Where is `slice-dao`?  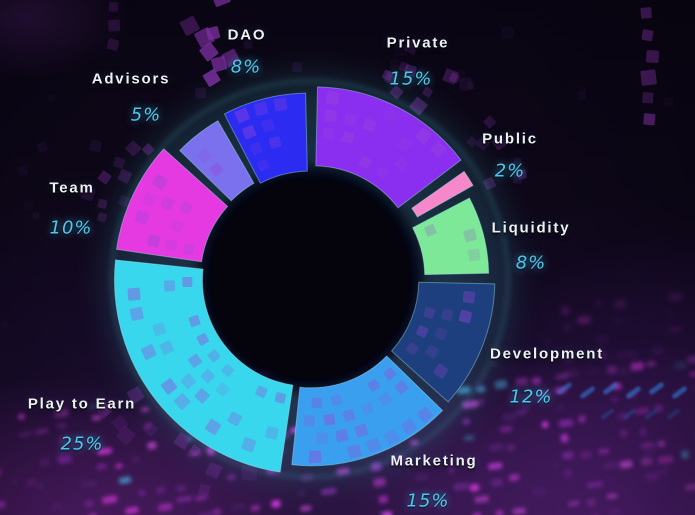
slice-dao is located at coordinates (265, 138).